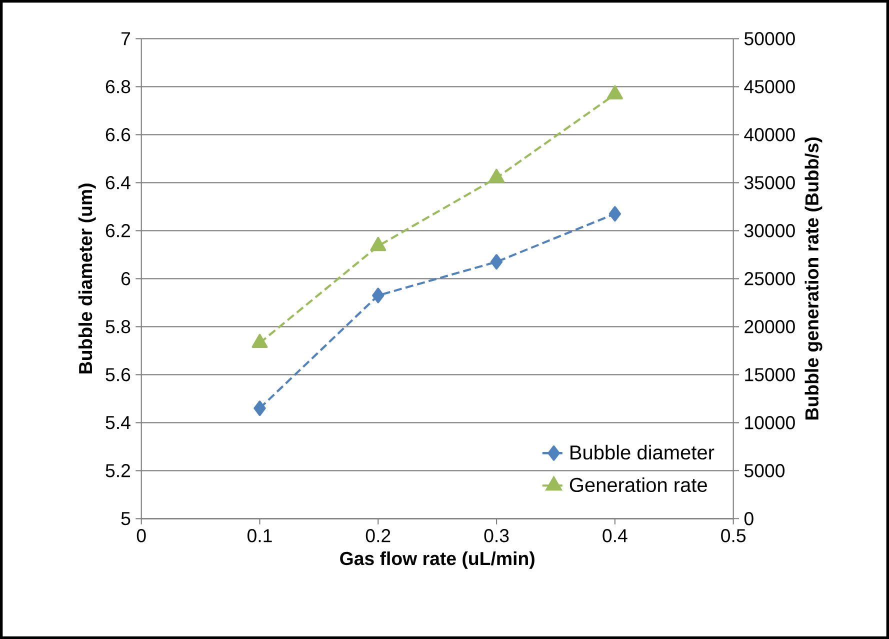 The image size is (889, 639). Describe the element at coordinates (769, 231) in the screenshot. I see `y2-tick-label: 30000` at that location.